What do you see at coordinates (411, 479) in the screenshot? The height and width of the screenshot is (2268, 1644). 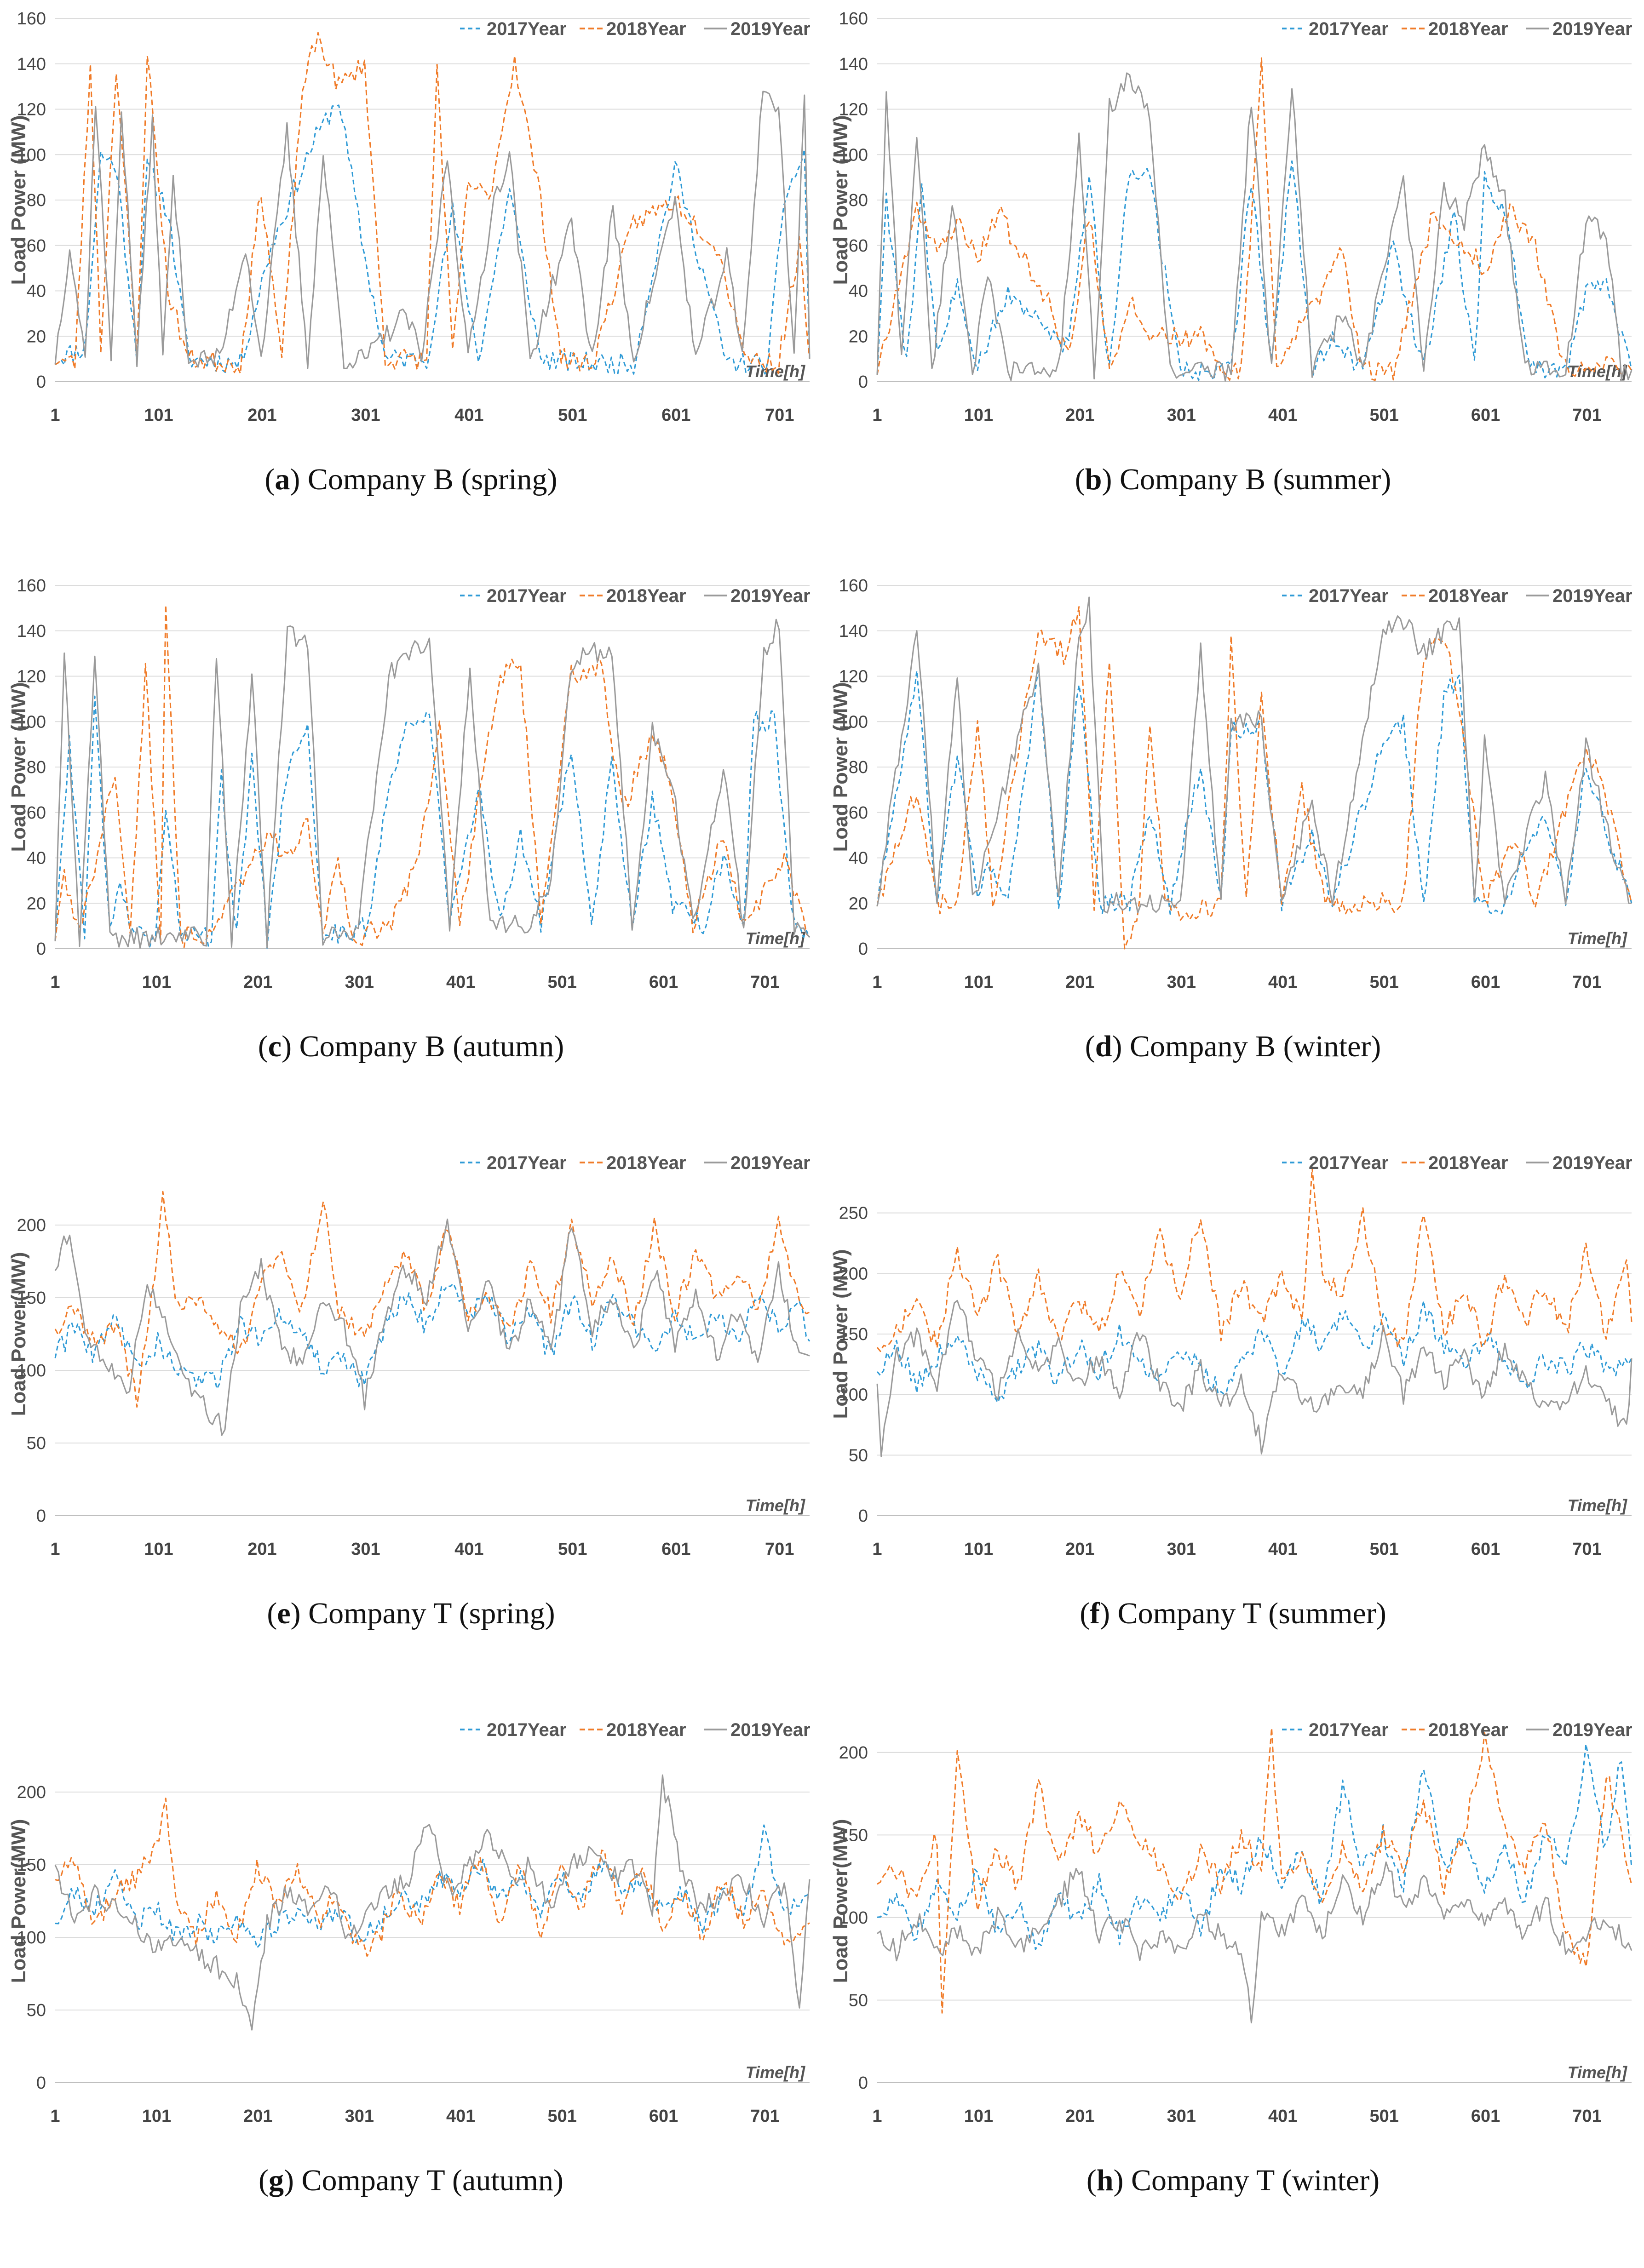 I see `panel-caption: (a) Company B (spring)` at bounding box center [411, 479].